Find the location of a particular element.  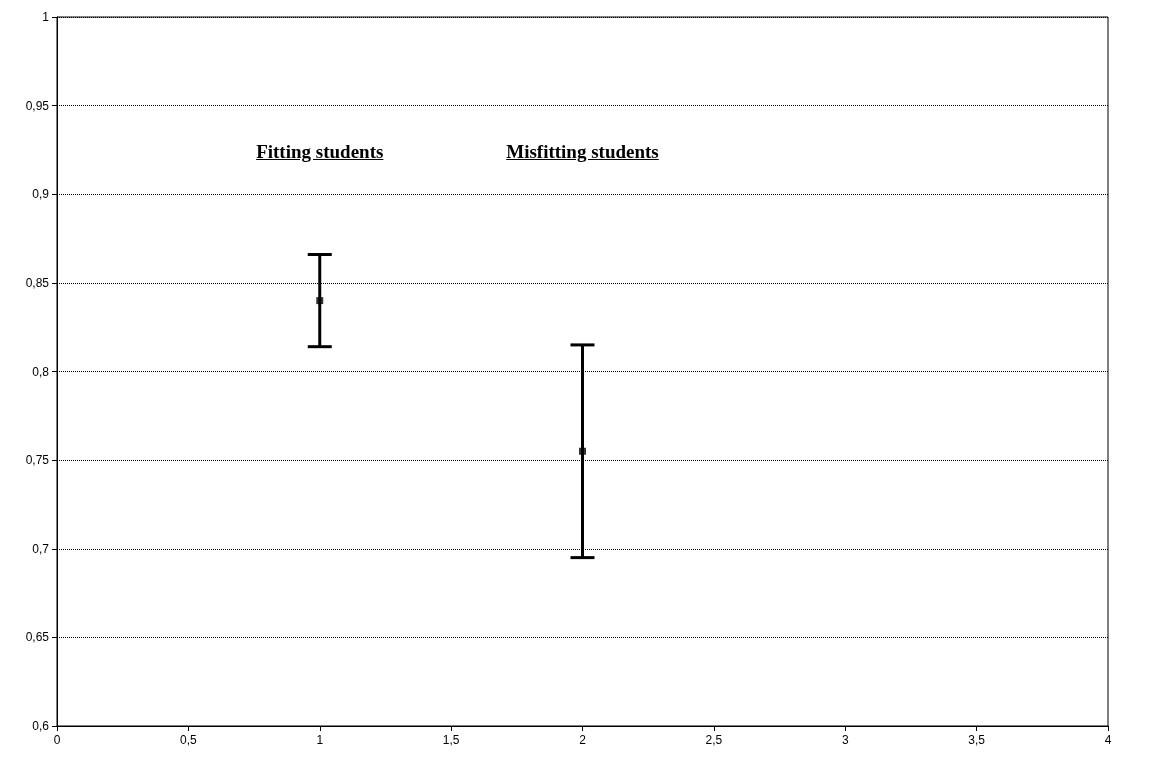

x-tick-label: 2,5 is located at coordinates (714, 740).